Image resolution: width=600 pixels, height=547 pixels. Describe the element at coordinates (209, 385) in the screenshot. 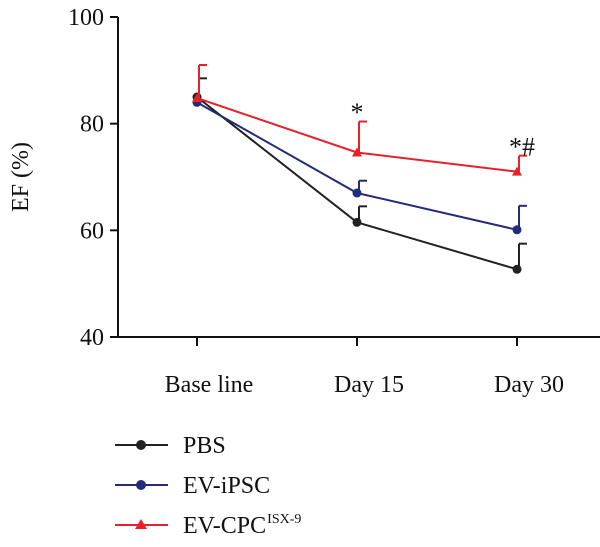

I see `x-tick-label: Base line` at that location.